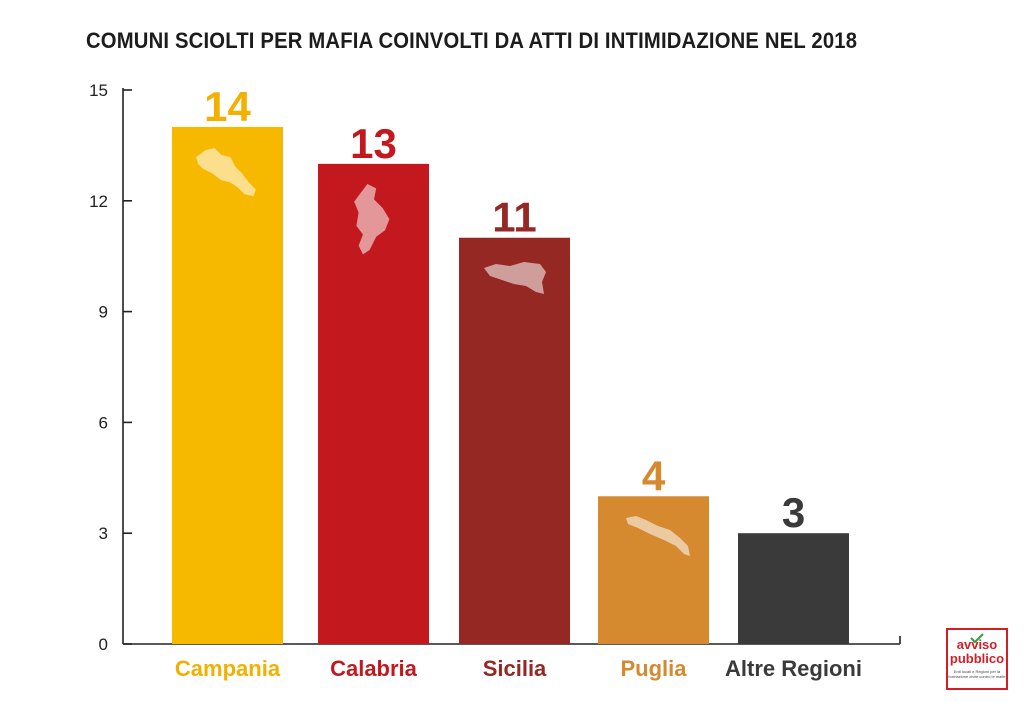 The image size is (1024, 702). What do you see at coordinates (374, 668) in the screenshot?
I see `category-label: Calabria` at bounding box center [374, 668].